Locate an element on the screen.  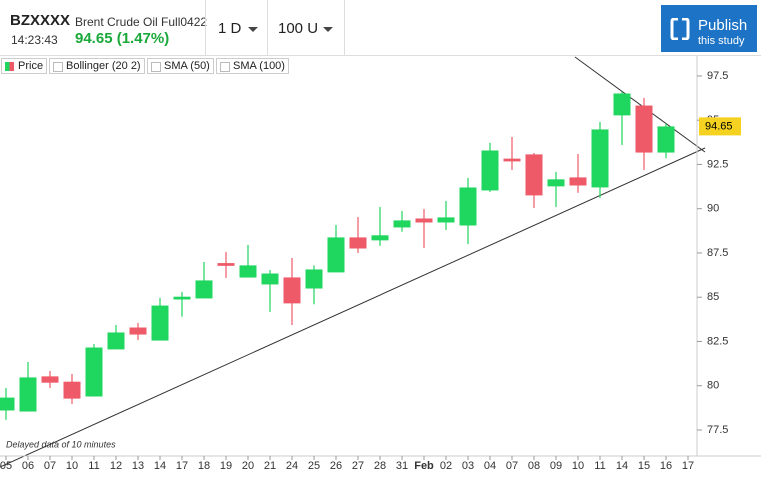
x-tick-label: 08 is located at coordinates (534, 466).